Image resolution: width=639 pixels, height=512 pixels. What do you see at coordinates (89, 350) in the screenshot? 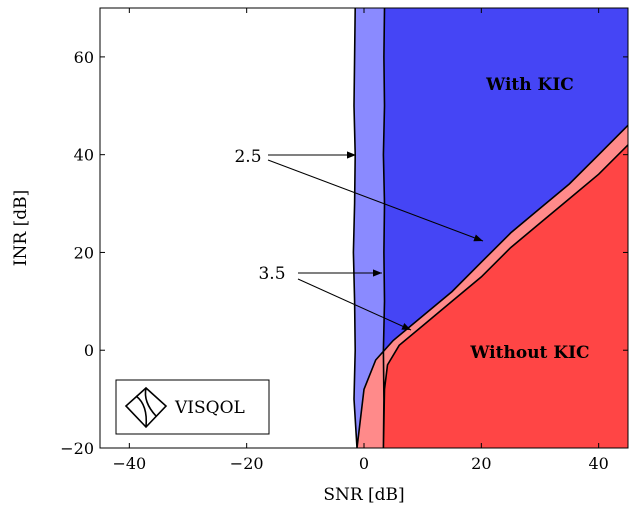
I see `y-tick-label: 0` at bounding box center [89, 350].